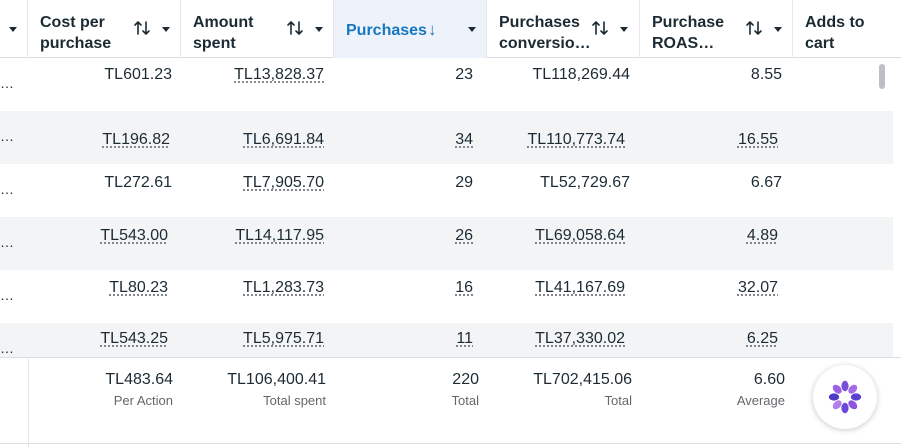 Image resolution: width=901 pixels, height=447 pixels. What do you see at coordinates (134, 338) in the screenshot?
I see `cost-per-purchase-cell: TL543.25` at bounding box center [134, 338].